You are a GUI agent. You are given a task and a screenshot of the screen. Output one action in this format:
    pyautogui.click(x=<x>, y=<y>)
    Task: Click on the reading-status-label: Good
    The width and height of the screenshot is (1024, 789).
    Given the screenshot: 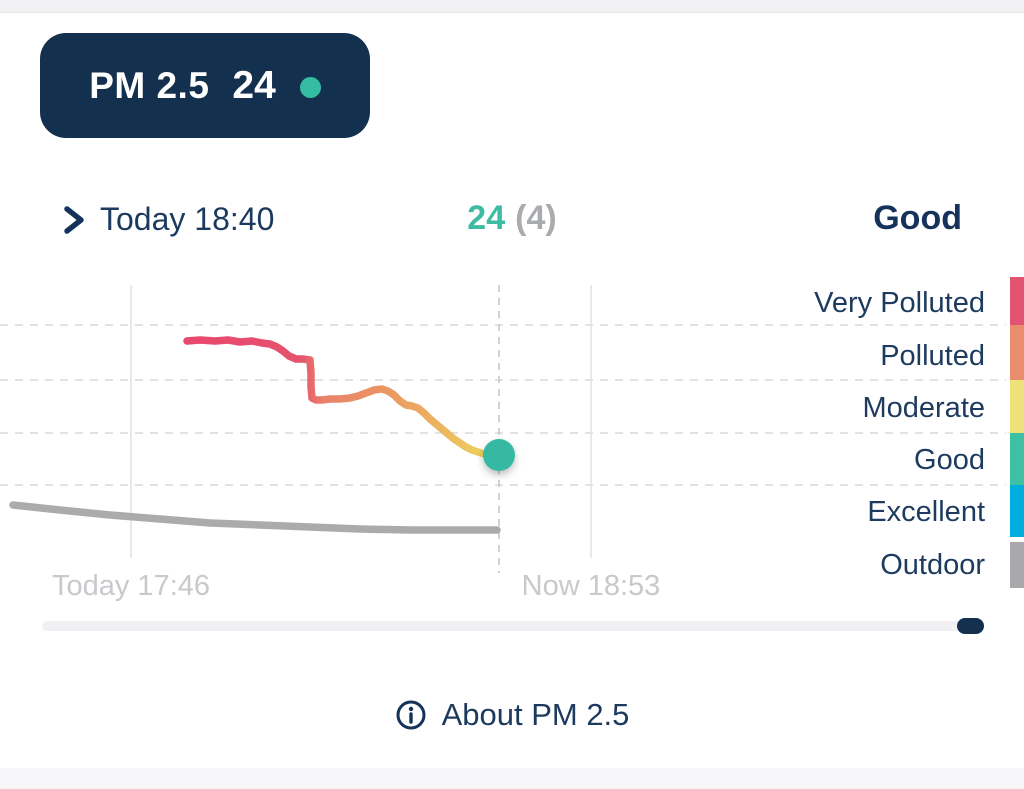 What is the action you would take?
    pyautogui.click(x=917, y=218)
    